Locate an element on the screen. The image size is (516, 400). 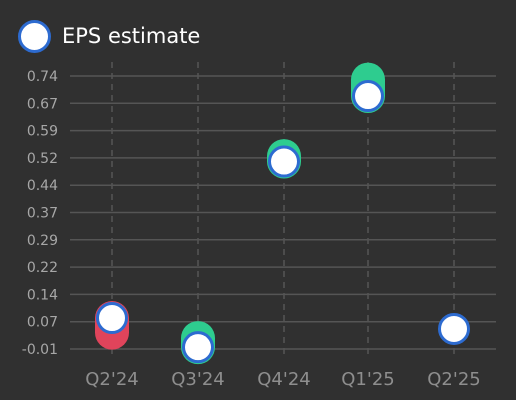
y-tick-label: 0.07 is located at coordinates (42, 323).